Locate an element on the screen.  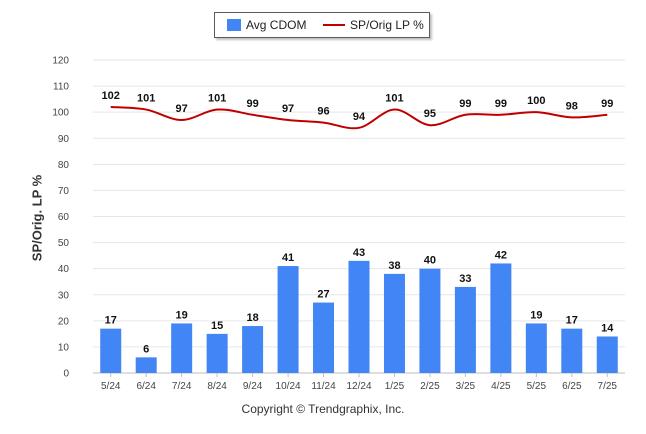
bar-value-label: 15 is located at coordinates (217, 326).